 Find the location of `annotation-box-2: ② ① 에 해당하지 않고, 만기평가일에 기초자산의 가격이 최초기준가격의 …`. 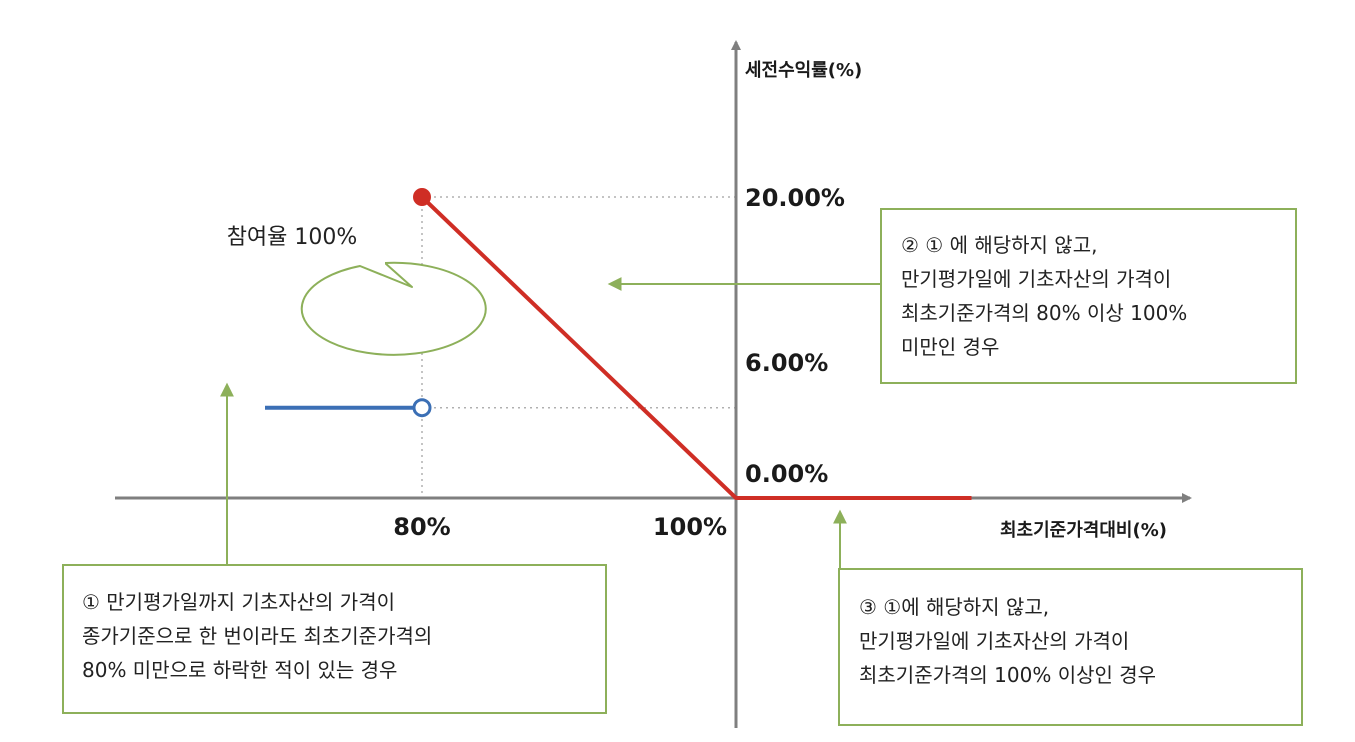

annotation-box-2: ② ① 에 해당하지 않고, 만기평가일에 기초자산의 가격이 최초기준가격의 … is located at coordinates (1088, 296).